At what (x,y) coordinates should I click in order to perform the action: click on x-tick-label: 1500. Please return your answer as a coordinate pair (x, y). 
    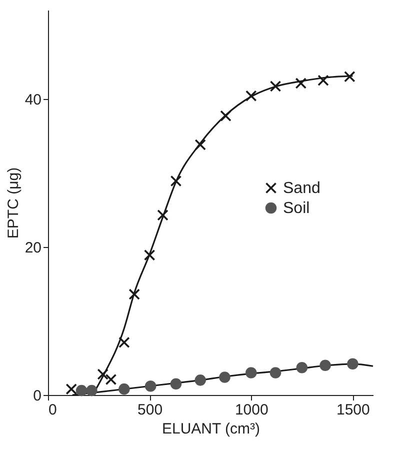
    Looking at the image, I should click on (353, 410).